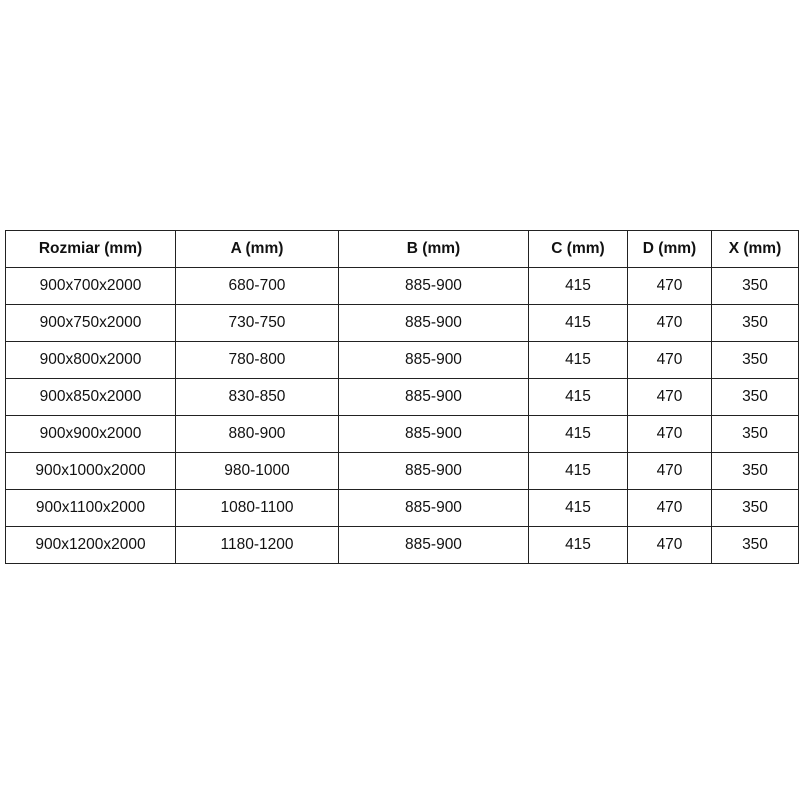 This screenshot has width=800, height=800. What do you see at coordinates (90, 286) in the screenshot?
I see `table-cell: 900x700x2000` at bounding box center [90, 286].